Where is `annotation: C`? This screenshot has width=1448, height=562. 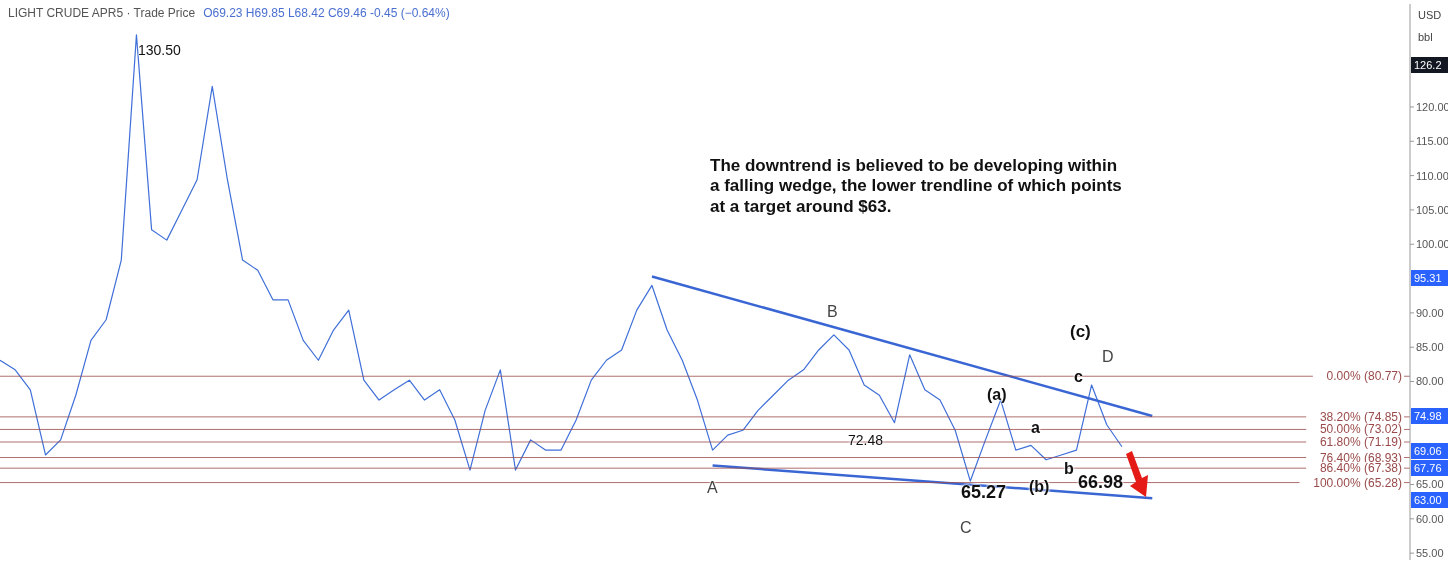
annotation: C is located at coordinates (966, 528).